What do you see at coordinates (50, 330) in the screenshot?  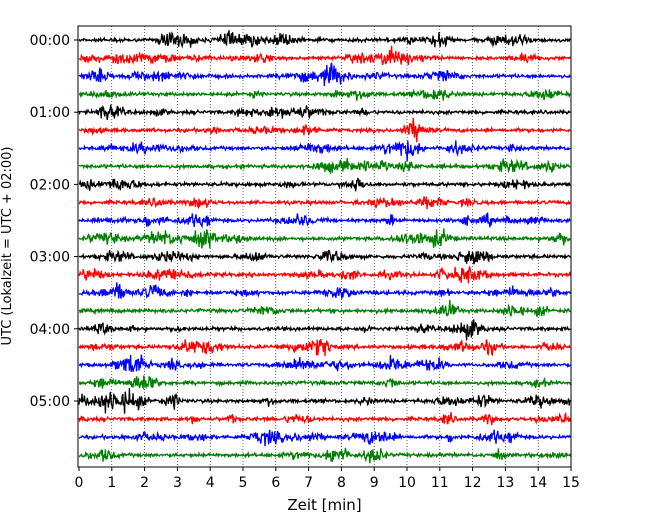 I see `y-tick-label: 04:00` at bounding box center [50, 330].